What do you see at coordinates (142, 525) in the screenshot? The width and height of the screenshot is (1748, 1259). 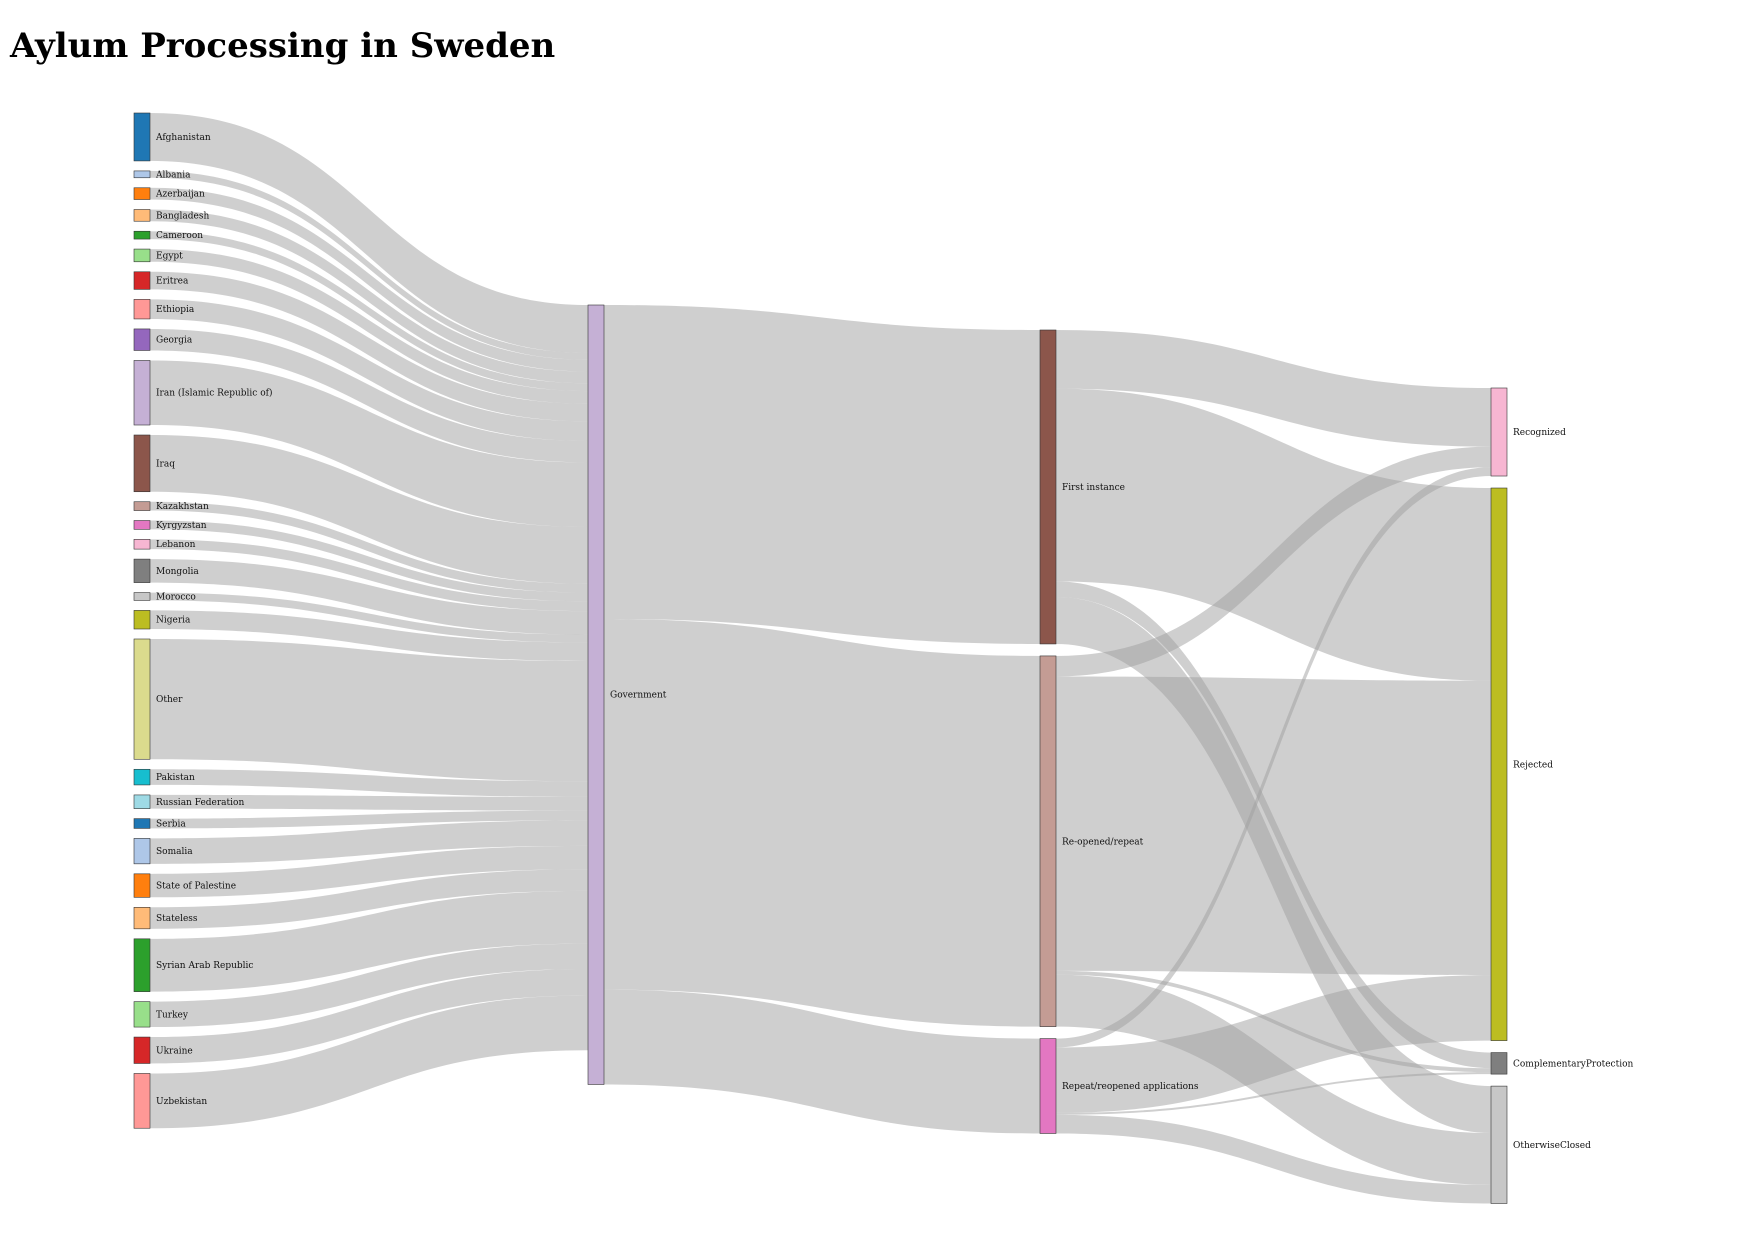 I see `node-kgz` at bounding box center [142, 525].